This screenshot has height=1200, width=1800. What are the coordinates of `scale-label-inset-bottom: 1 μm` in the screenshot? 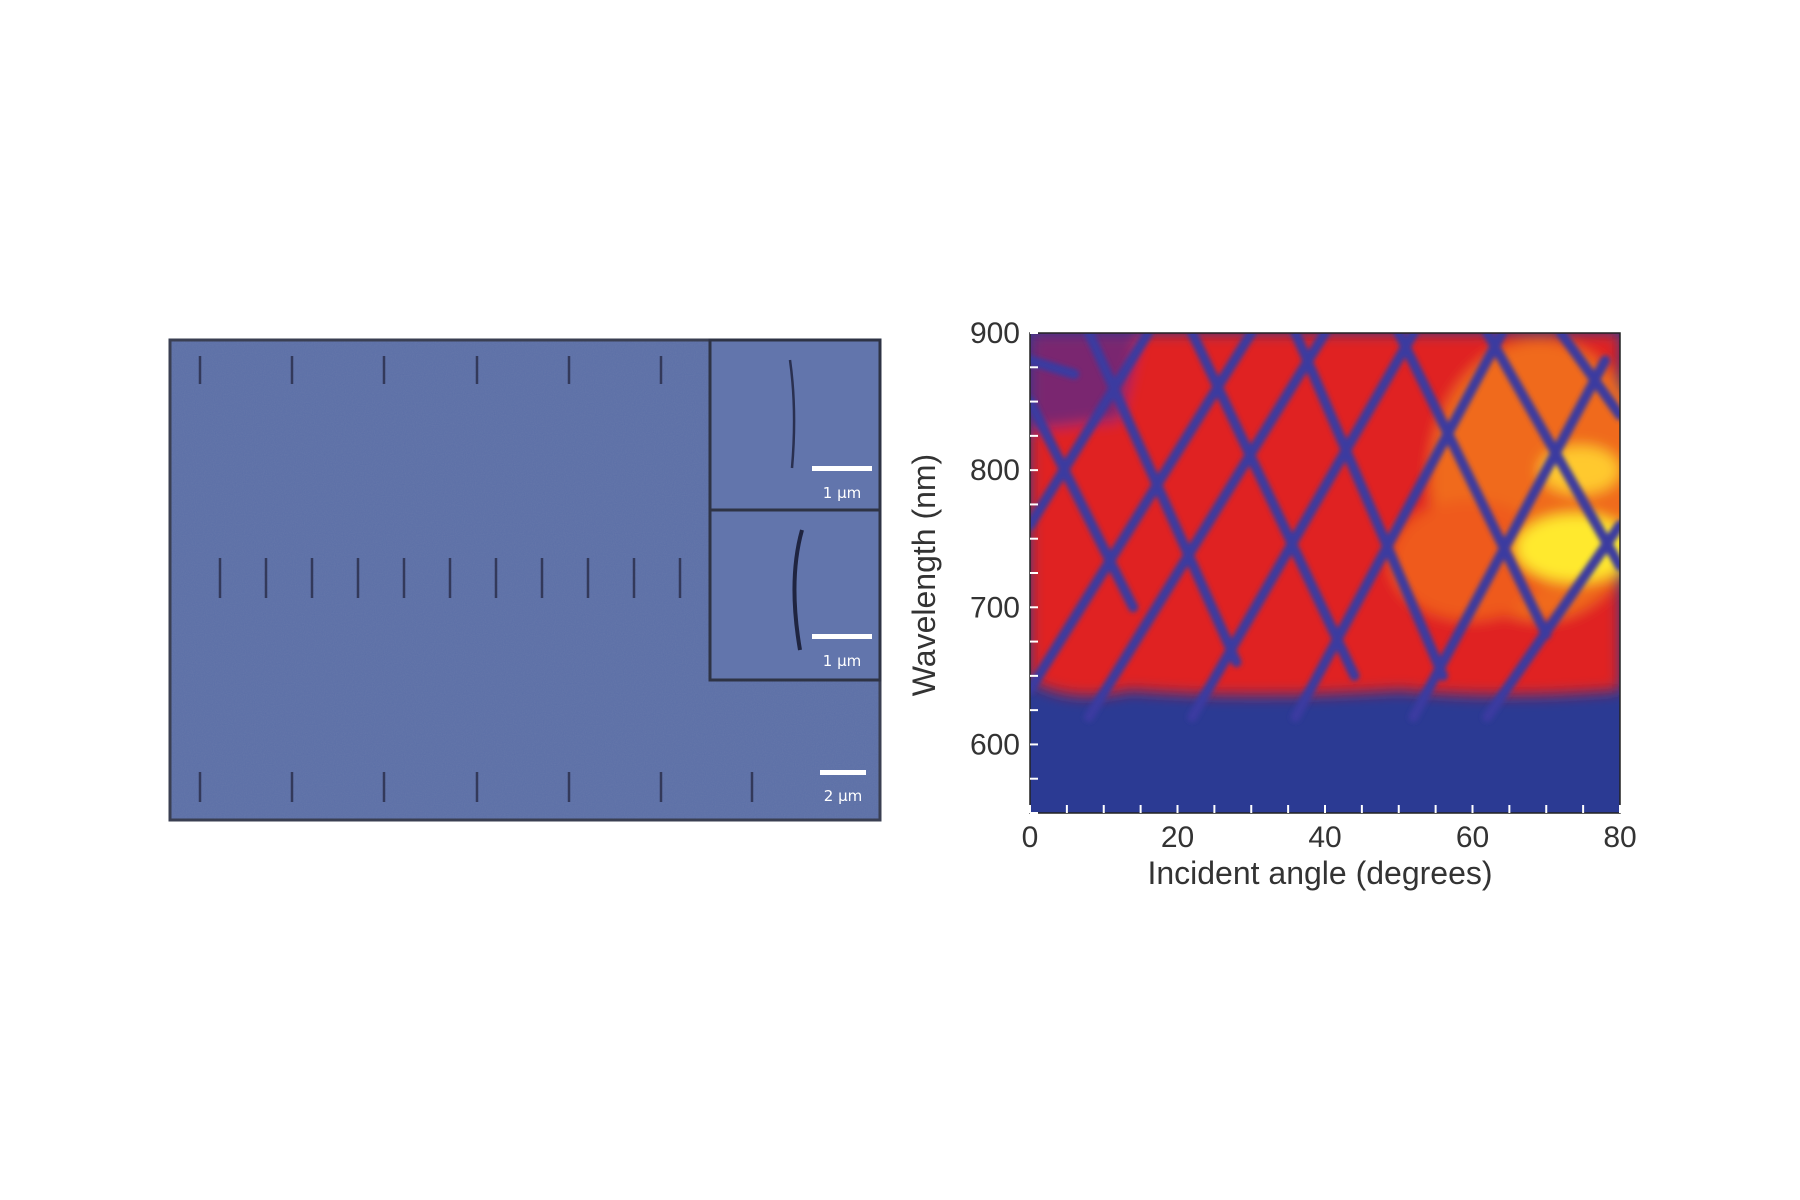 It's located at (842, 661).